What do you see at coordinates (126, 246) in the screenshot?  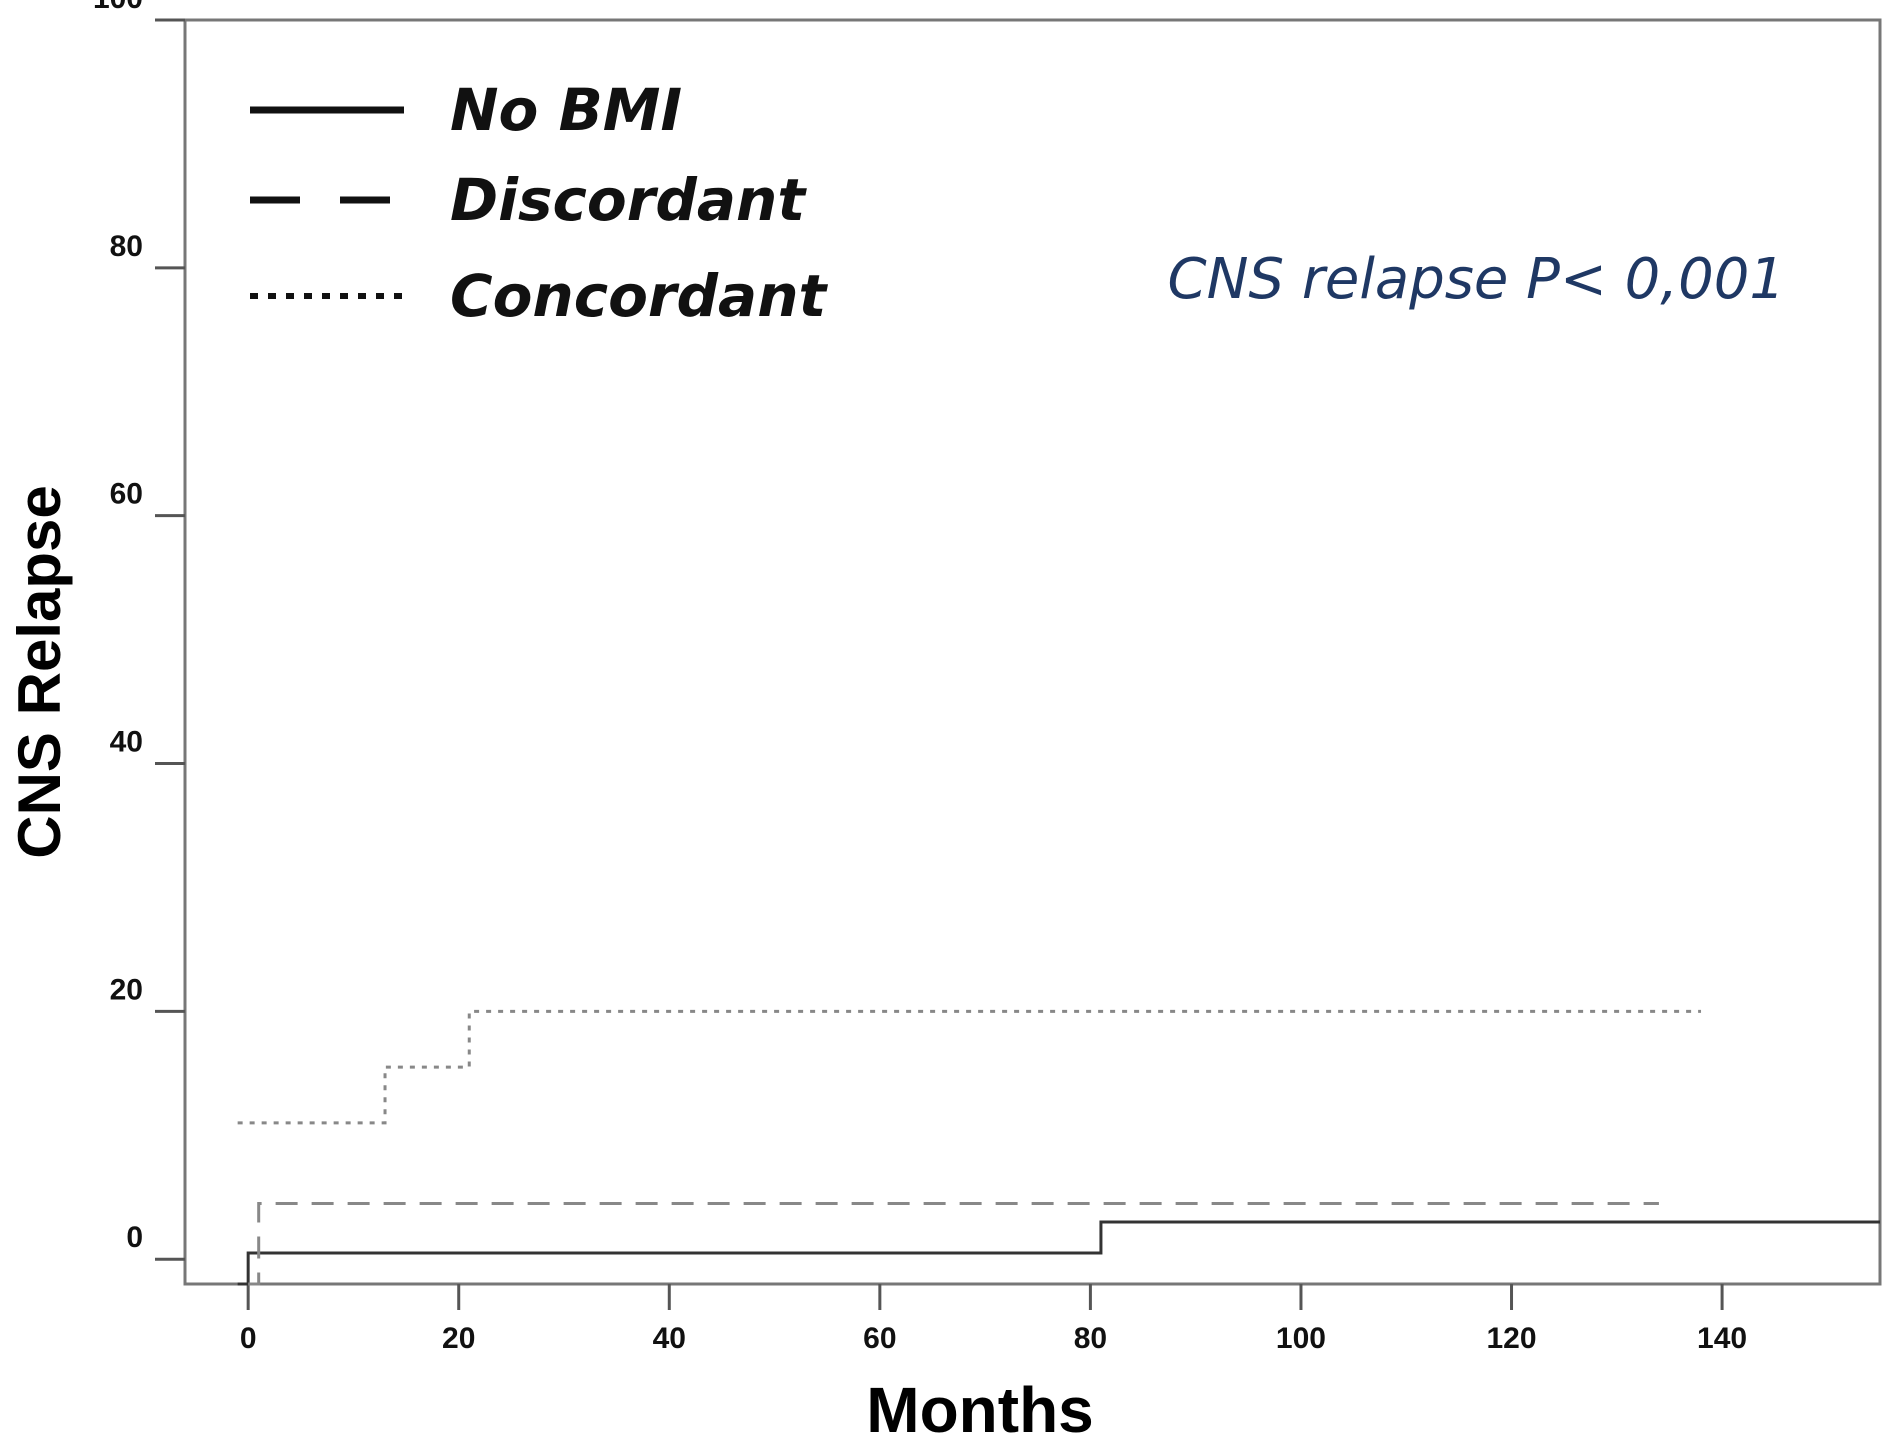 I see `y-tick-label-80: 80` at bounding box center [126, 246].